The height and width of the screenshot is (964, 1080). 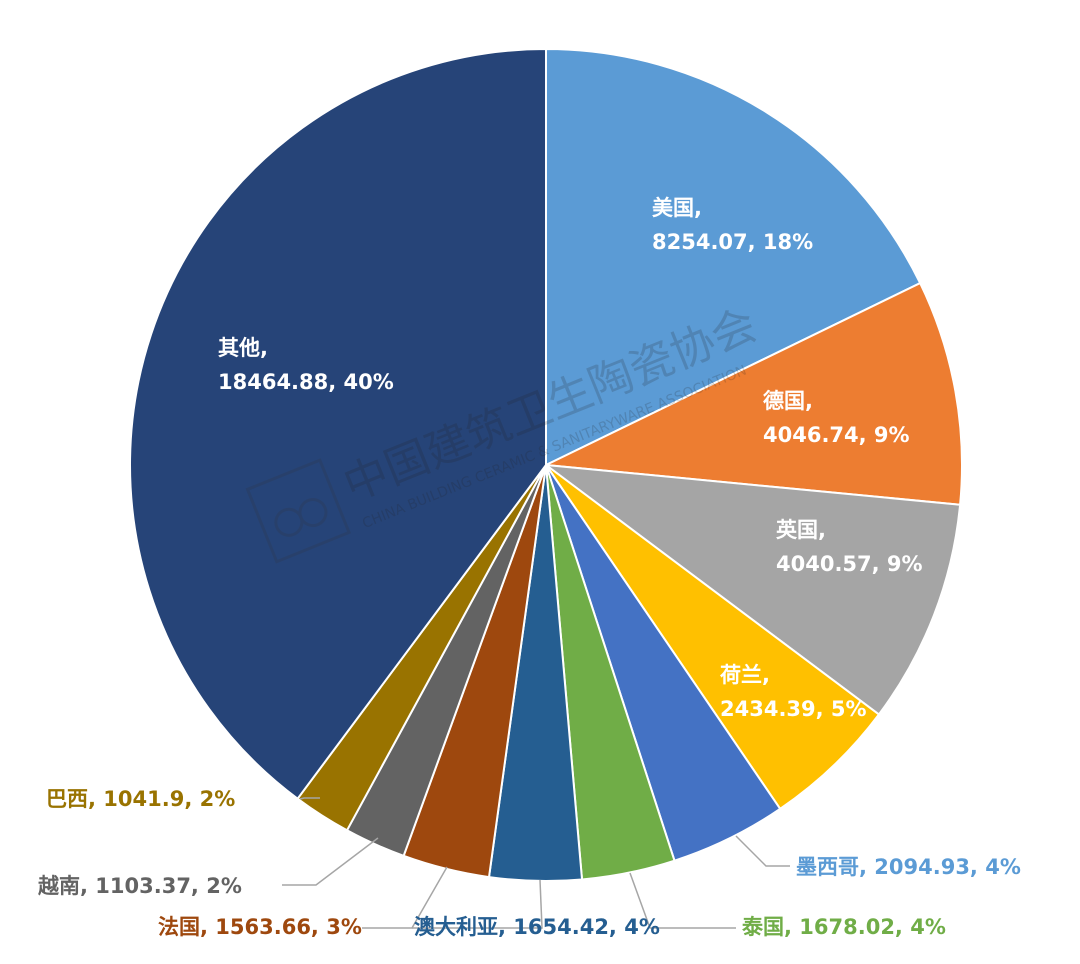 I want to click on slice-label-6: 澳大利亚, 1654.42, 4%, so click(x=537, y=927).